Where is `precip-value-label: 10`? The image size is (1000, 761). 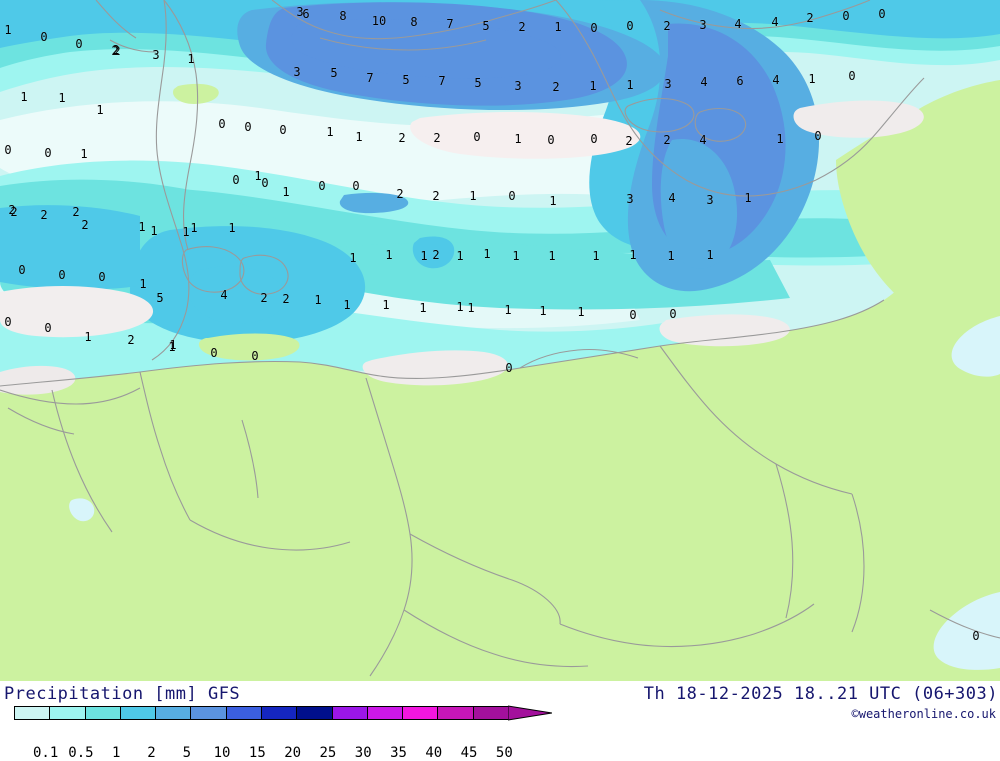 precip-value-label: 10 is located at coordinates (379, 21).